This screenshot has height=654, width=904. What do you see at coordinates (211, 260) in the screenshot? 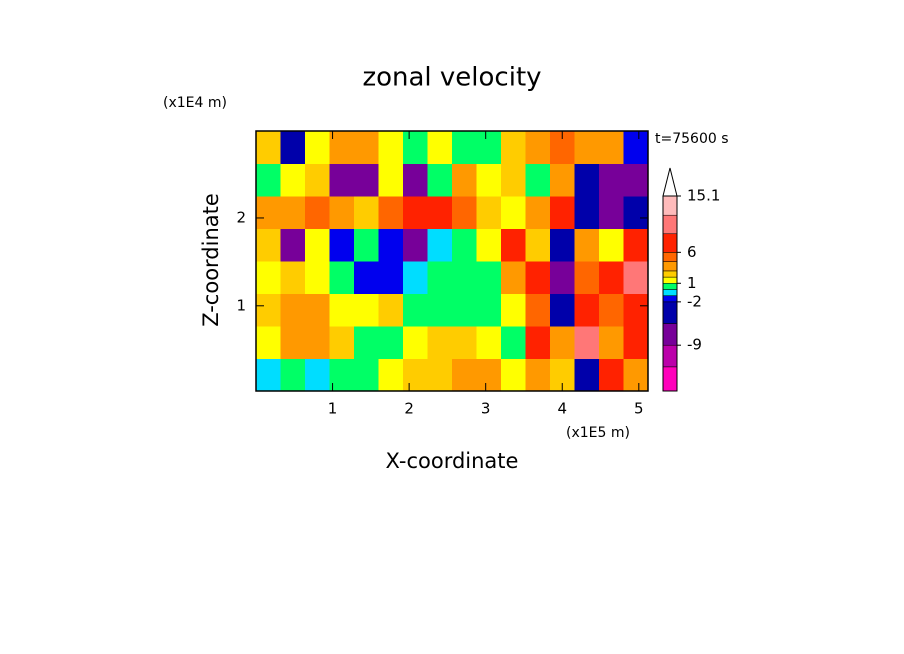
I see `y-axis-label: Z-coordinate` at bounding box center [211, 260].